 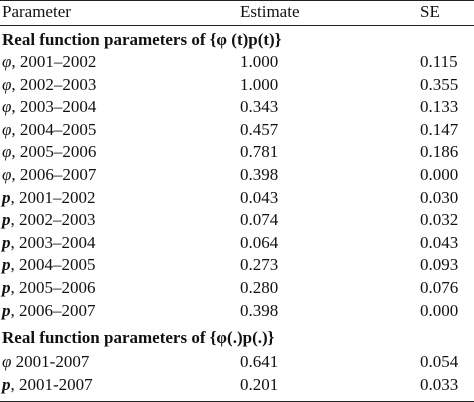 I want to click on parameter-period: 2001-2007, so click(x=50, y=362).